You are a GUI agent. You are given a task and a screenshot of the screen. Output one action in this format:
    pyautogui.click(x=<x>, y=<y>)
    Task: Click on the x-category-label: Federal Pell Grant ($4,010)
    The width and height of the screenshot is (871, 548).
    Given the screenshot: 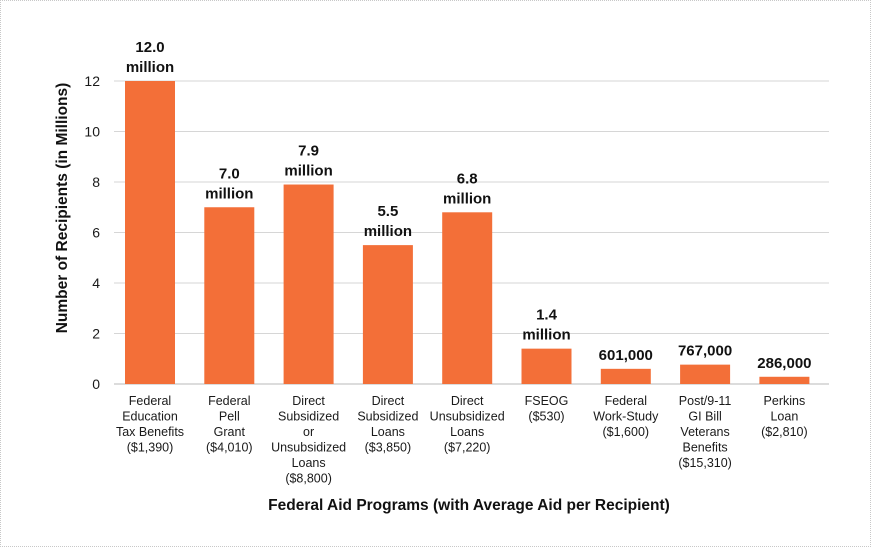 What is the action you would take?
    pyautogui.click(x=229, y=424)
    